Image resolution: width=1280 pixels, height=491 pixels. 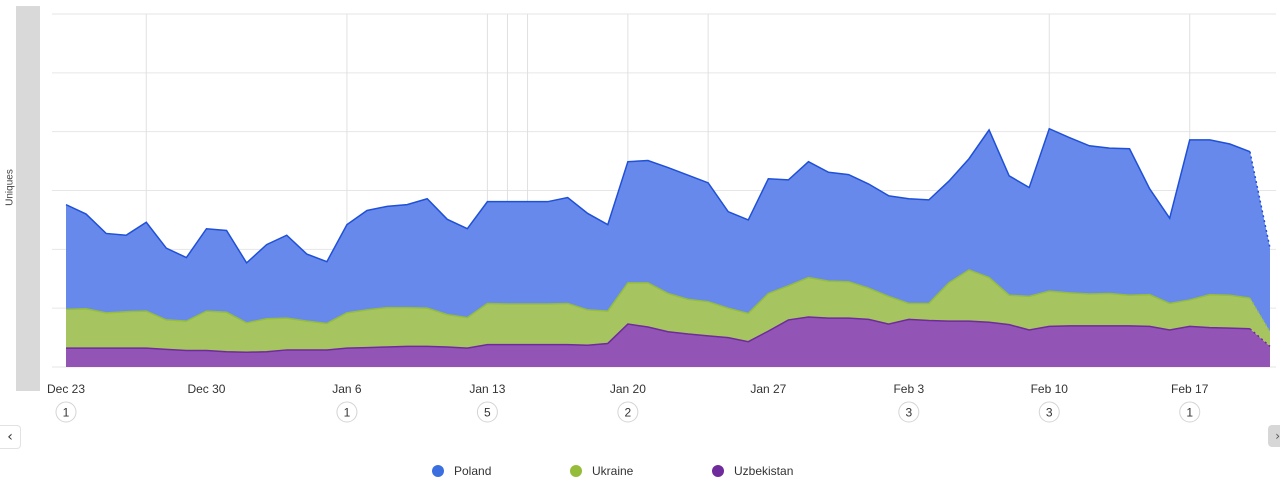 I want to click on line-uzbekistan, so click(x=658, y=335).